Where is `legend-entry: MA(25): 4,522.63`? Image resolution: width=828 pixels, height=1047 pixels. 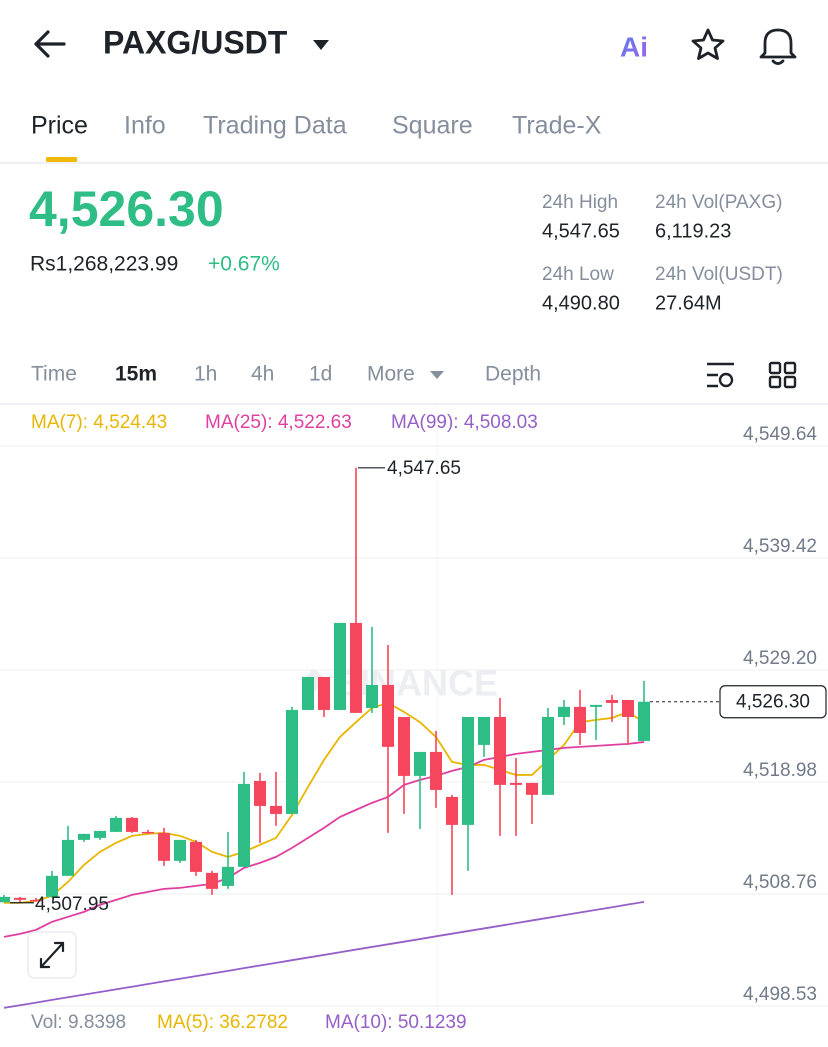
legend-entry: MA(25): 4,522.63 is located at coordinates (278, 422).